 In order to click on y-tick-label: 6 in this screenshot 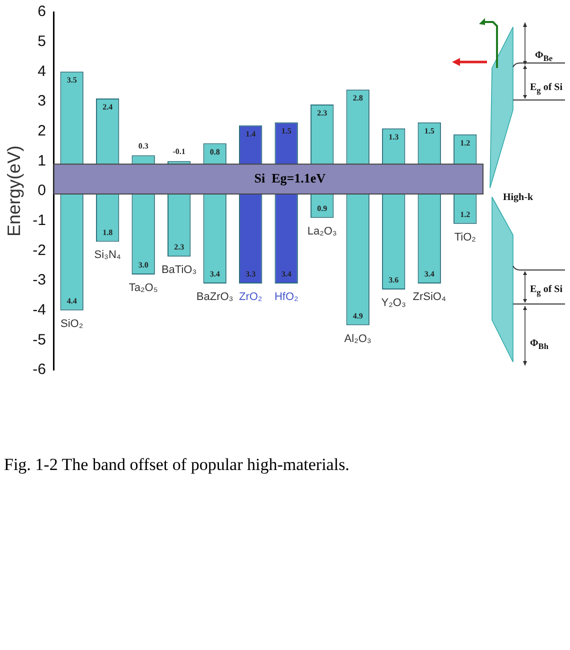, I will do `click(42, 11)`.